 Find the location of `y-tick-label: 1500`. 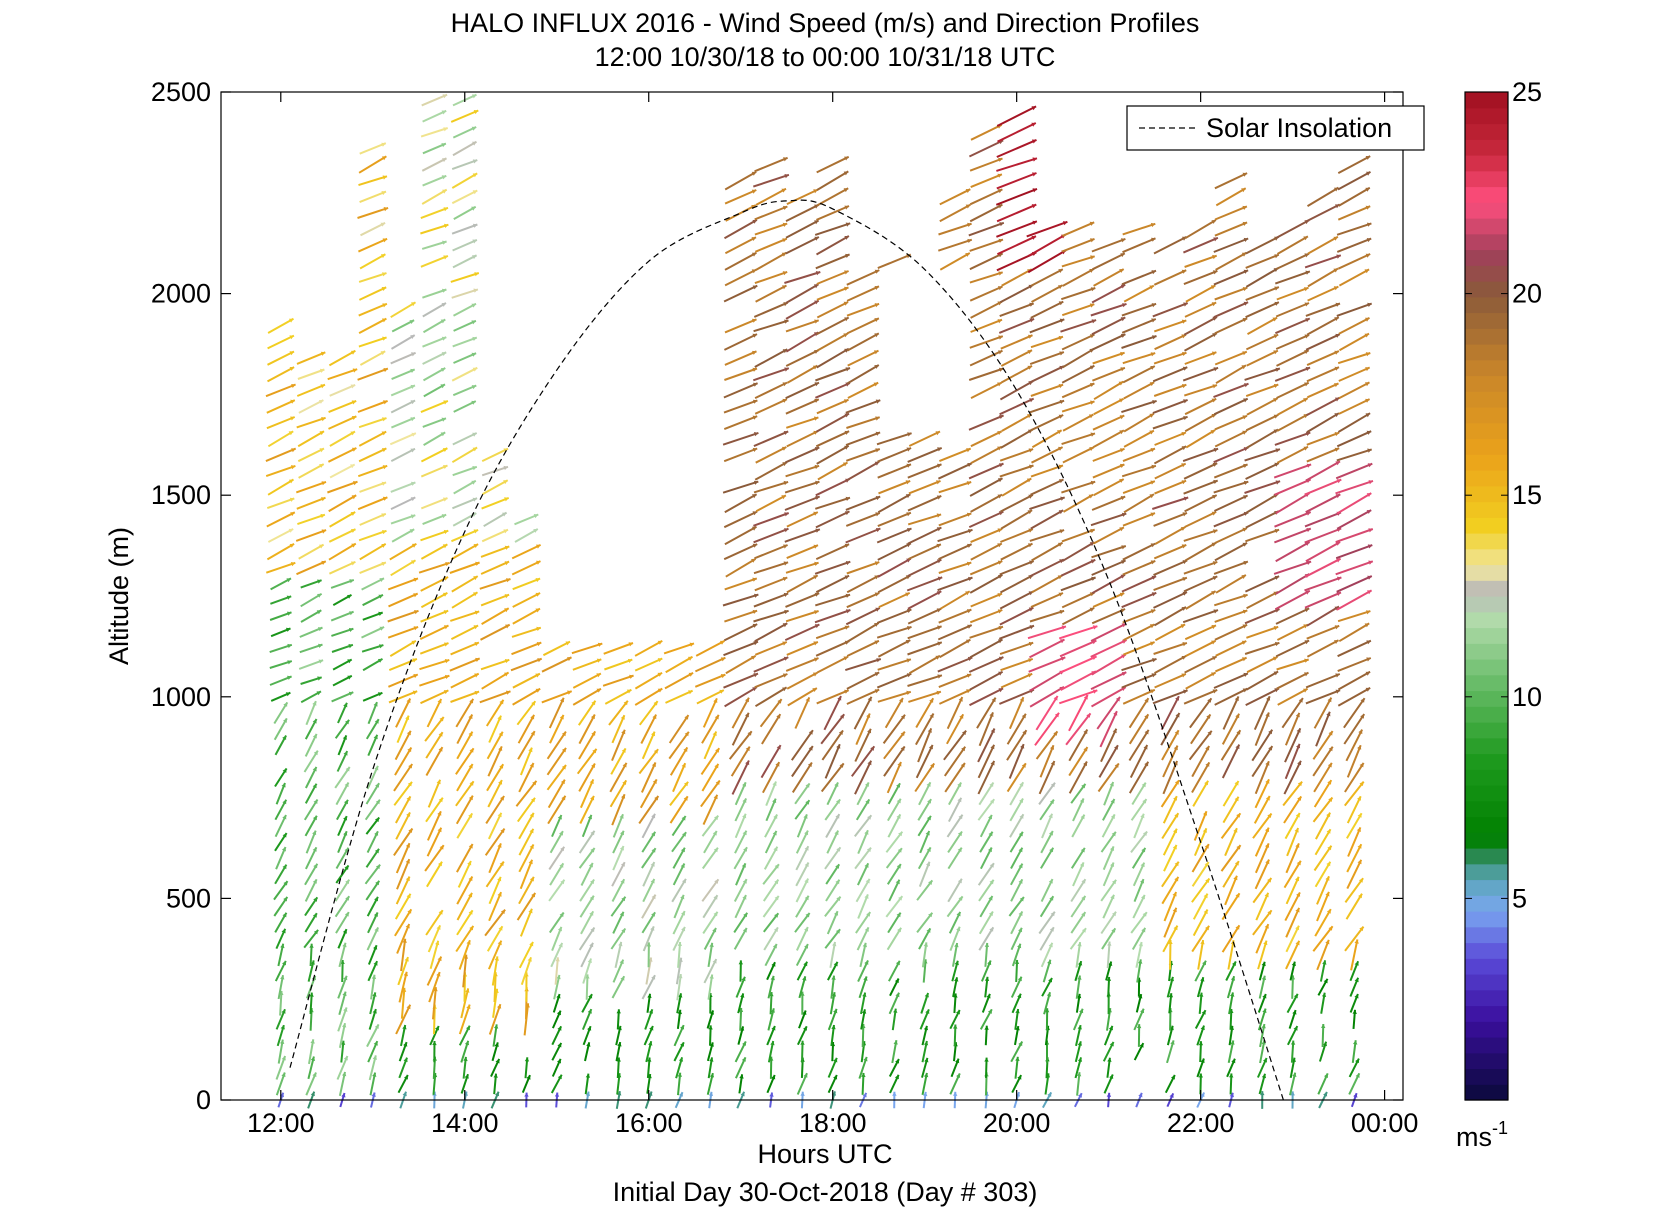

y-tick-label: 1500 is located at coordinates (181, 495).